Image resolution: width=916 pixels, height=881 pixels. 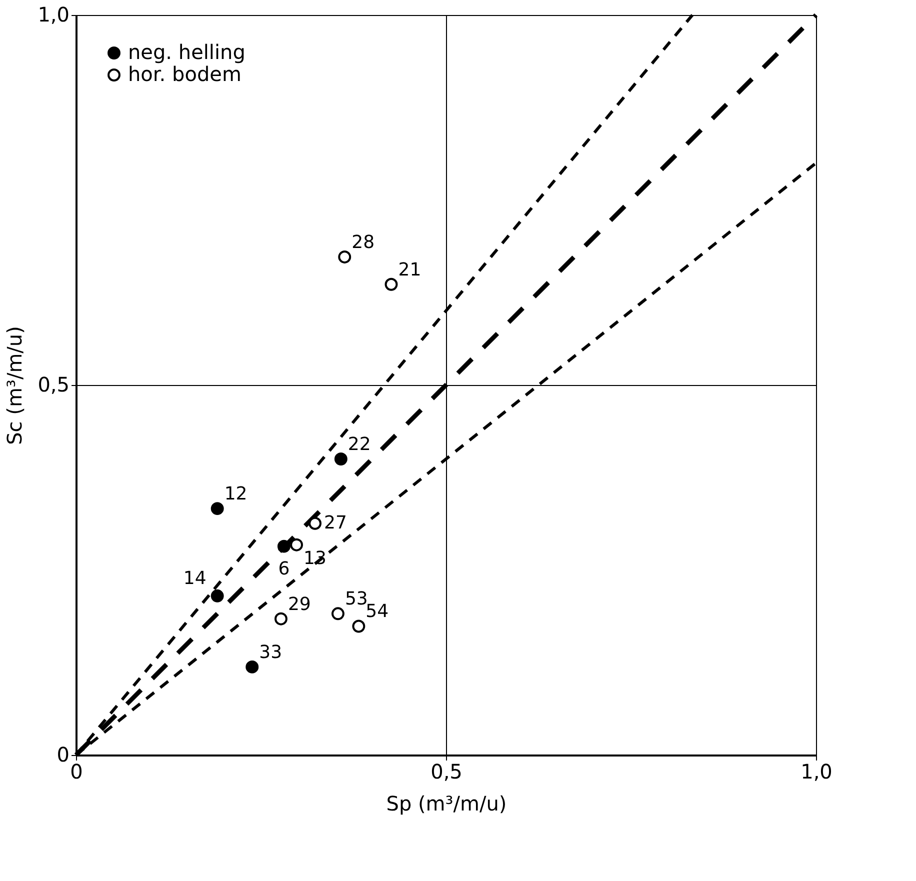 I want to click on y-axis-title: Sc (m³/m/u), so click(x=14, y=385).